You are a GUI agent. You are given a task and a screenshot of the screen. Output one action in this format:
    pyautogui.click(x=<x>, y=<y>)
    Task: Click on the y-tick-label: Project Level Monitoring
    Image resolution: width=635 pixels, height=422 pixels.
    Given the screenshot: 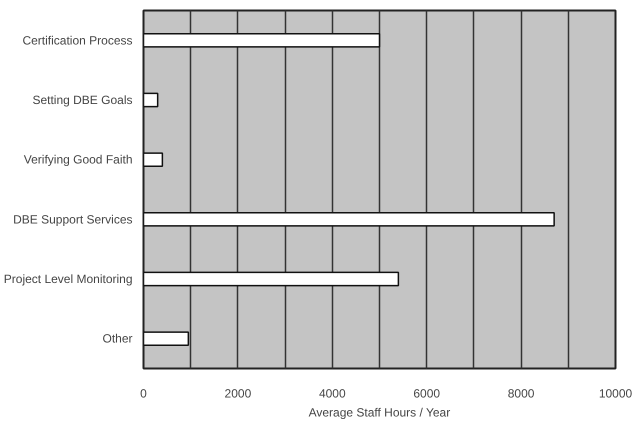 What is the action you would take?
    pyautogui.click(x=68, y=279)
    